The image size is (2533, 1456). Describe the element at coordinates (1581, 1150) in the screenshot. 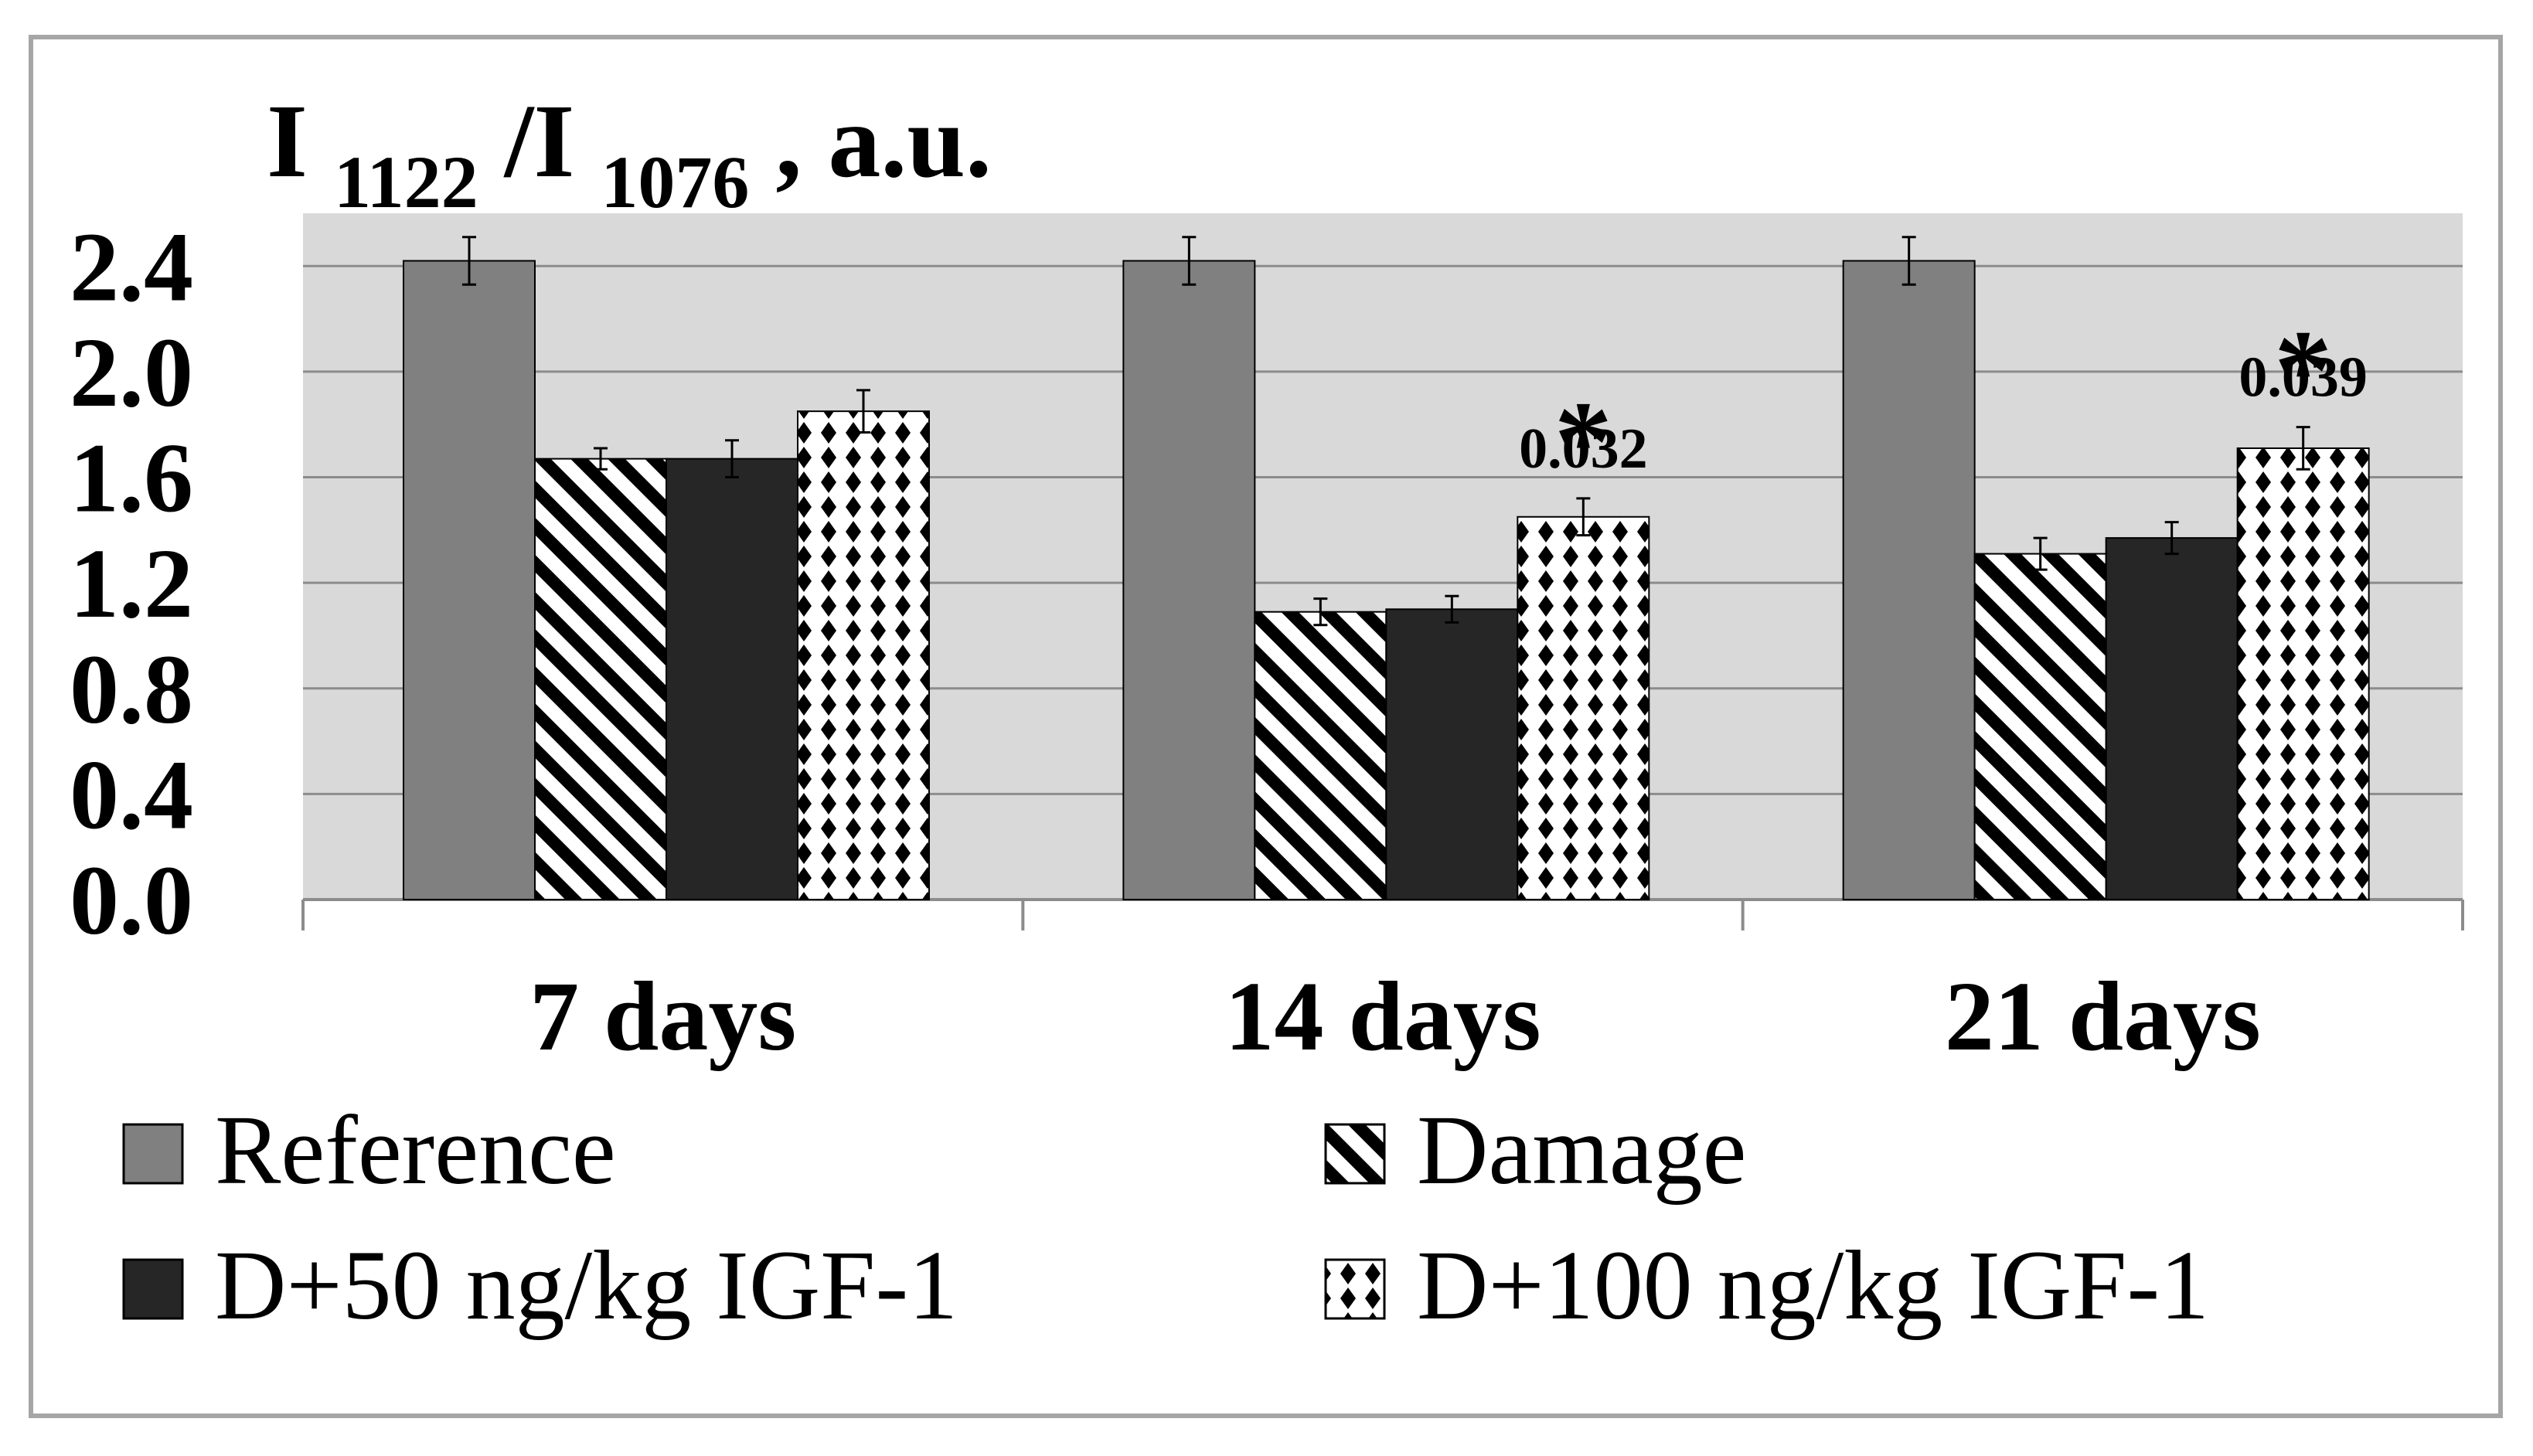

I see `legend-label: Damage` at that location.